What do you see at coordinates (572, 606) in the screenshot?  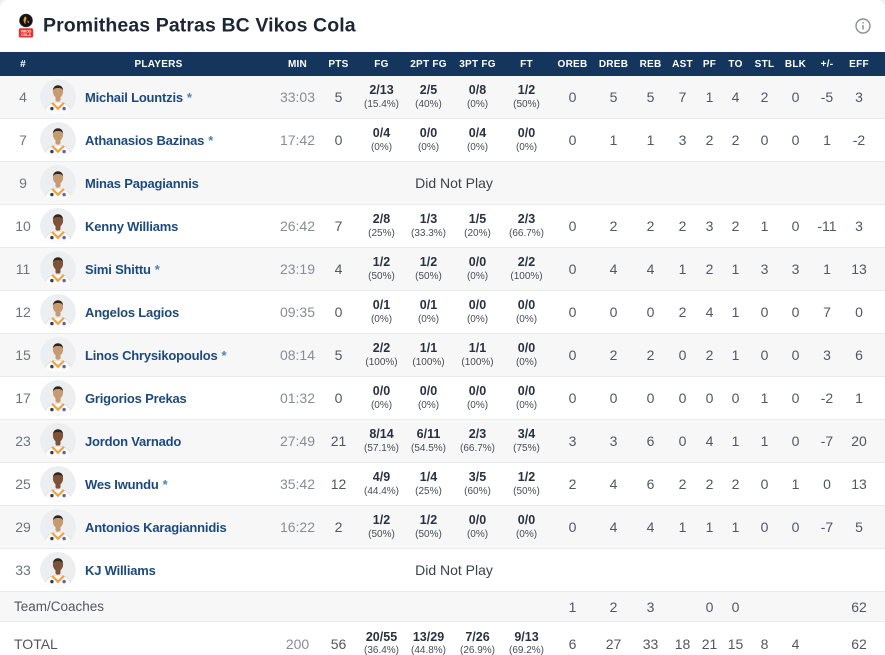 I see `team-oreb: 1` at bounding box center [572, 606].